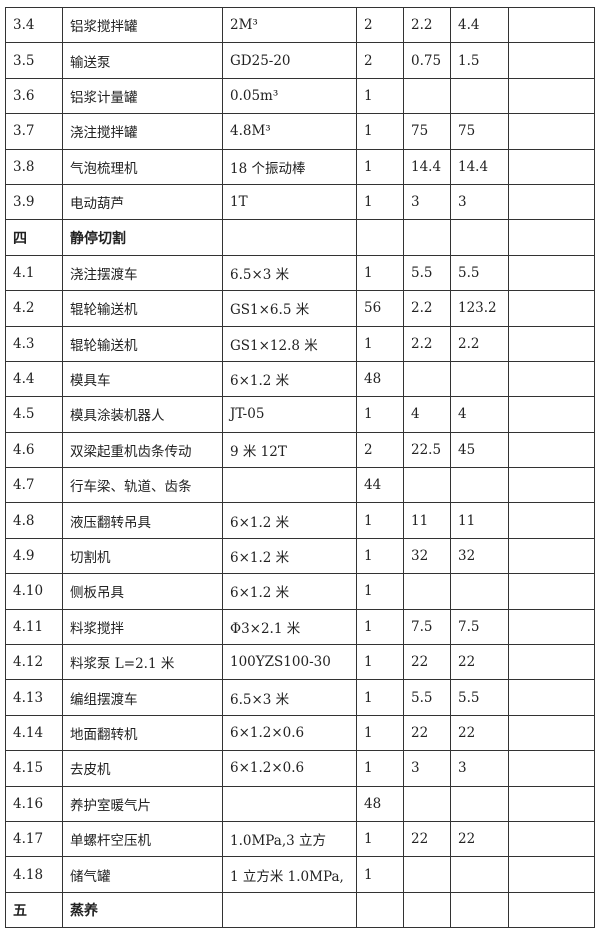 The height and width of the screenshot is (929, 600). Describe the element at coordinates (142, 414) in the screenshot. I see `equipment-name-cell: 模具涂装机器人` at that location.